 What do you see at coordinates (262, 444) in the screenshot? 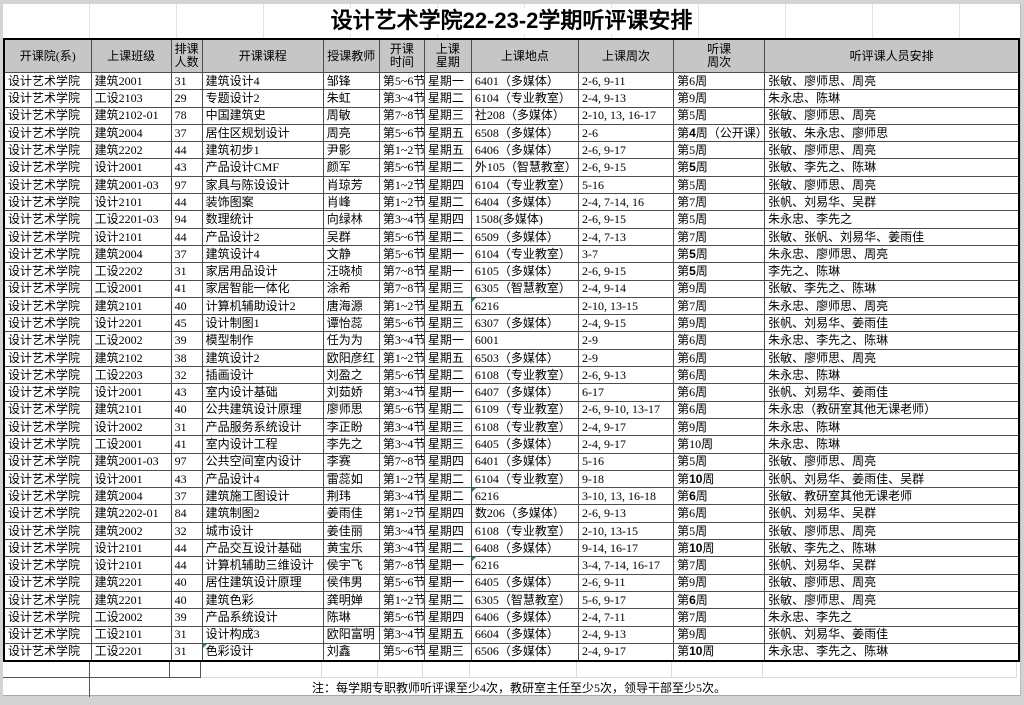
I see `cell-course: 室内设计工程` at bounding box center [262, 444].